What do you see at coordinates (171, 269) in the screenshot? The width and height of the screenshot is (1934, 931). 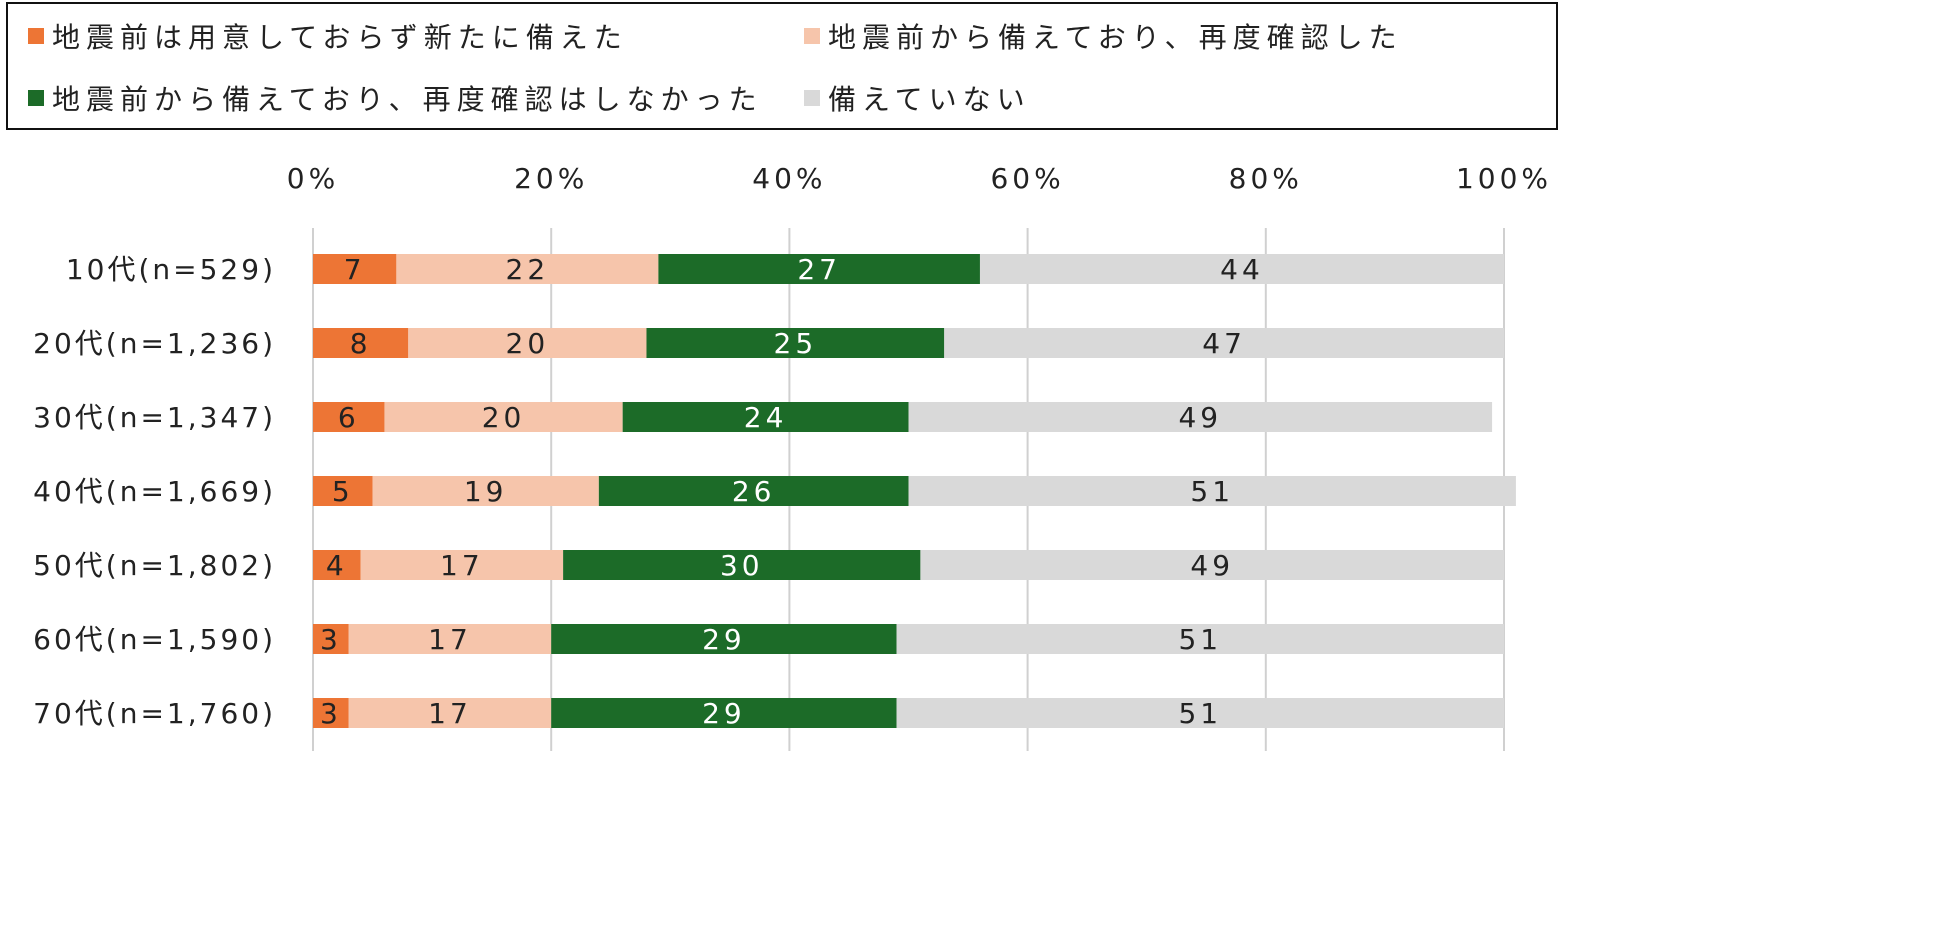 I see `category-label: 10代(n=529)` at bounding box center [171, 269].